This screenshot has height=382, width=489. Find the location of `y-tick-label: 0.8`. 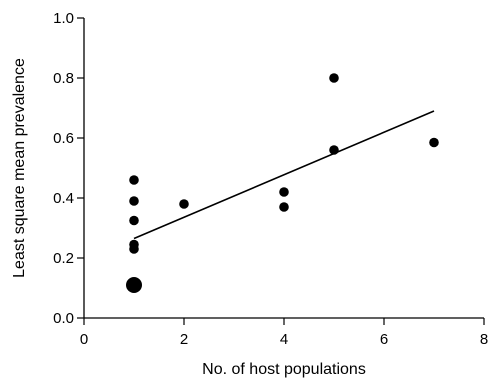

y-tick-label: 0.8 is located at coordinates (63, 78).